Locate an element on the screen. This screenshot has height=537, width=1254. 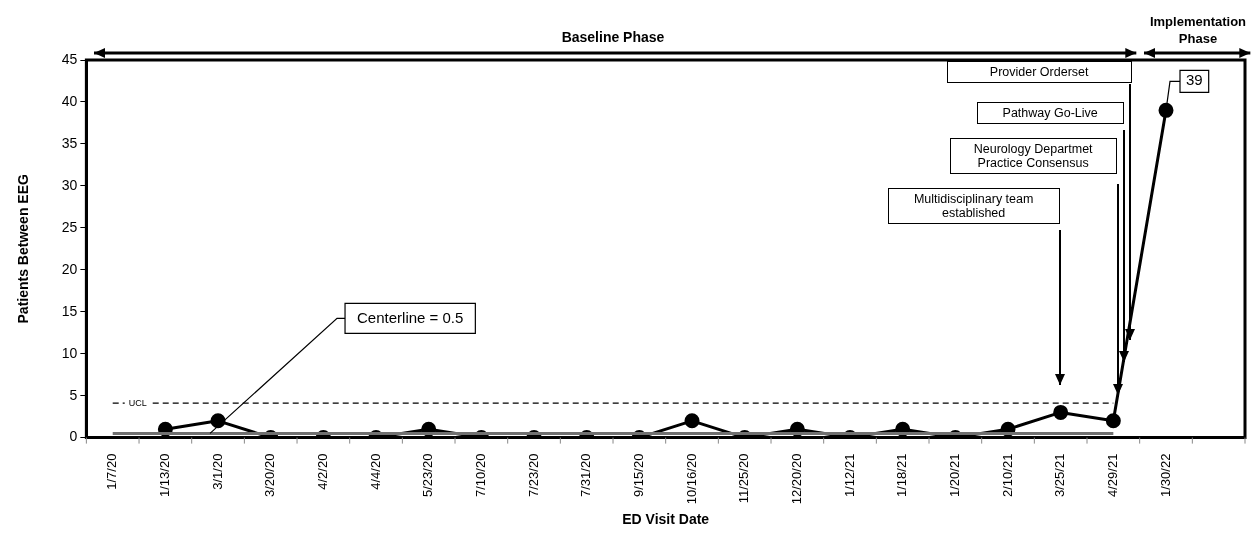
x-tick-label: 7/23/20 is located at coordinates (533, 475).